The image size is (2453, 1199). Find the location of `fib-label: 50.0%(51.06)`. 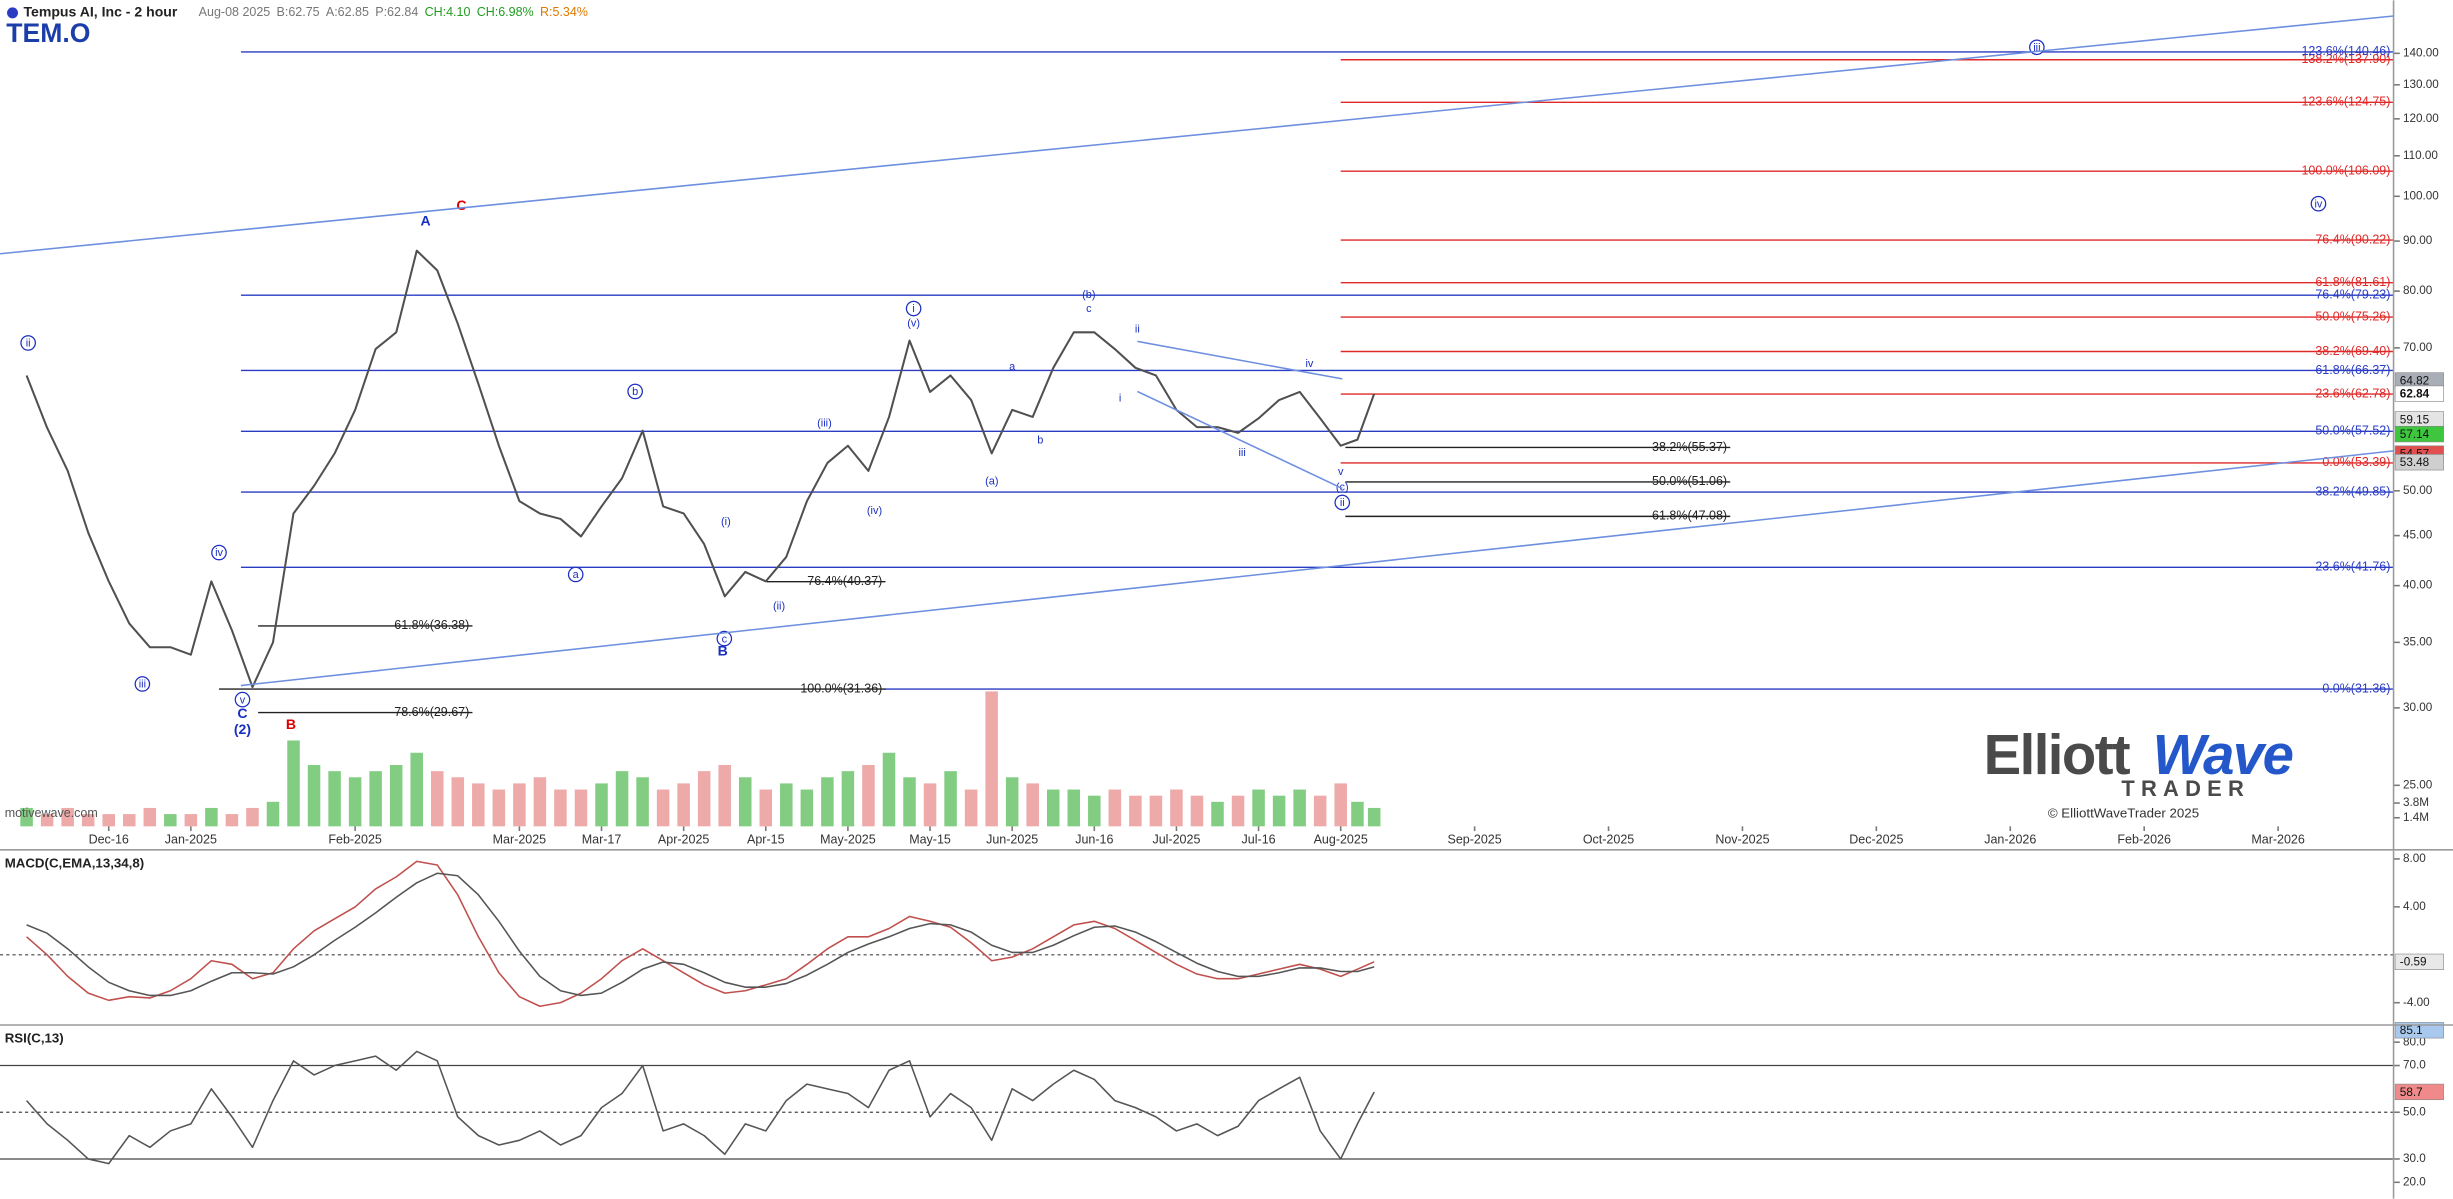

fib-label: 50.0%(51.06) is located at coordinates (1689, 481).